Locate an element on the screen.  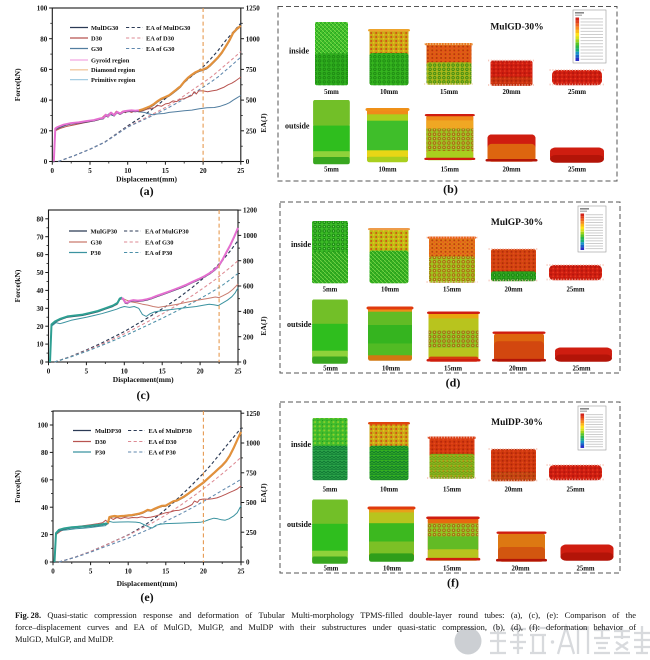
svg-text: MulDP-30% is located at coordinates (517, 423).